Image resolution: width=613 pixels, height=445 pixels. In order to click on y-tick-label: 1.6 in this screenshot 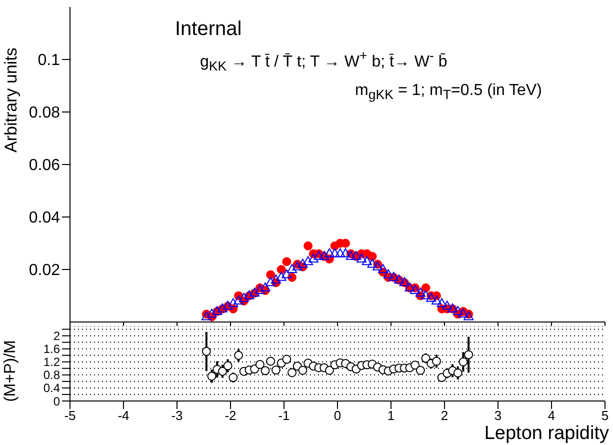, I will do `click(51, 349)`.